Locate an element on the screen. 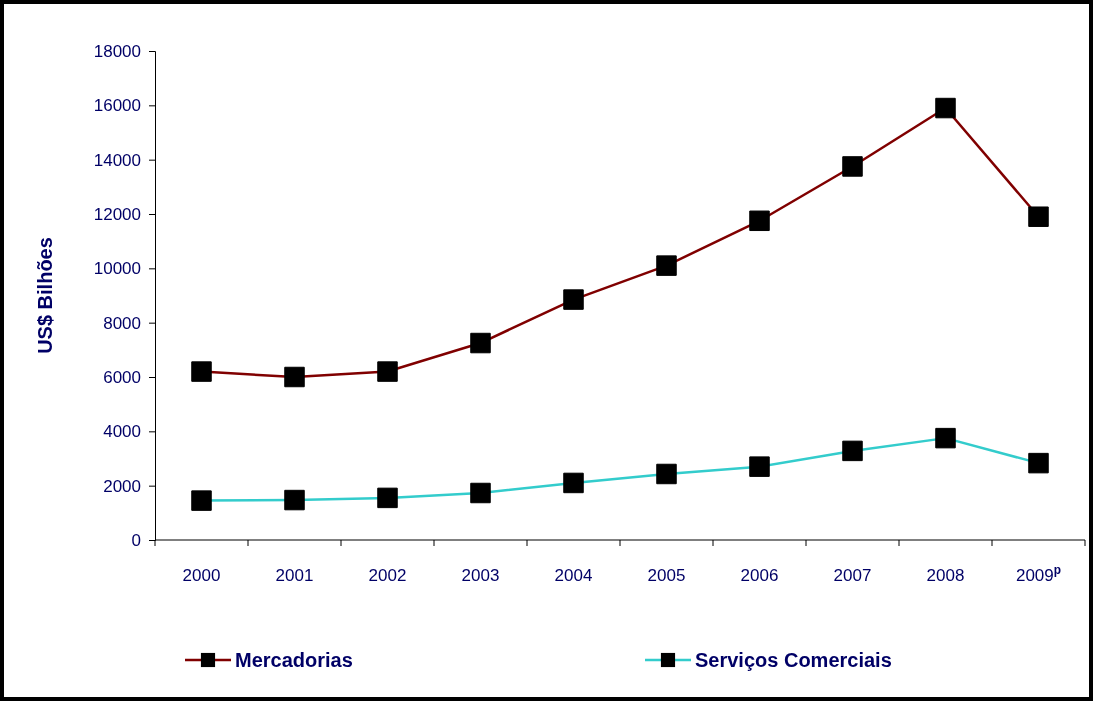 The height and width of the screenshot is (701, 1093). y-tick-label: 10000 is located at coordinates (117, 269).